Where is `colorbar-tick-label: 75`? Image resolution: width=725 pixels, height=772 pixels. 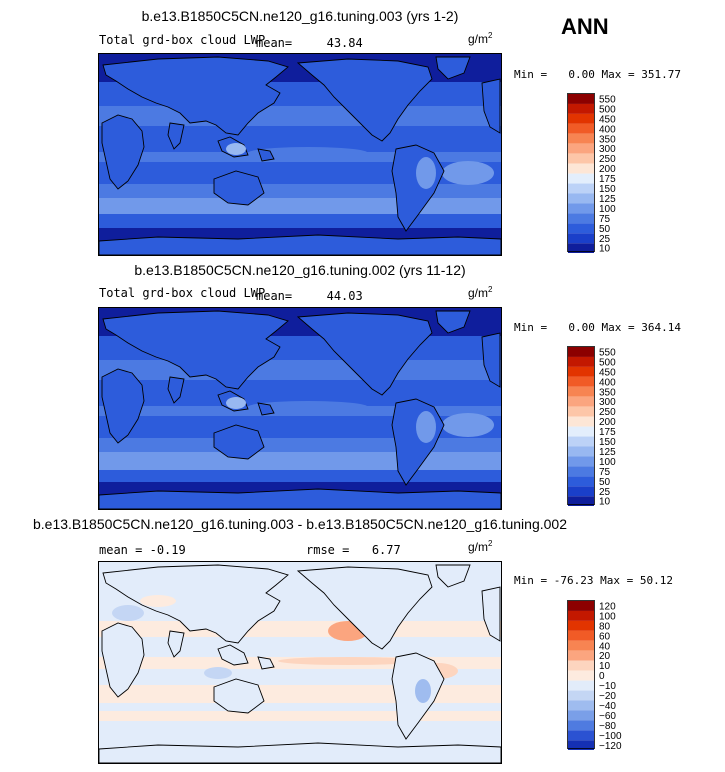
colorbar-tick-label: 75 is located at coordinates (605, 219).